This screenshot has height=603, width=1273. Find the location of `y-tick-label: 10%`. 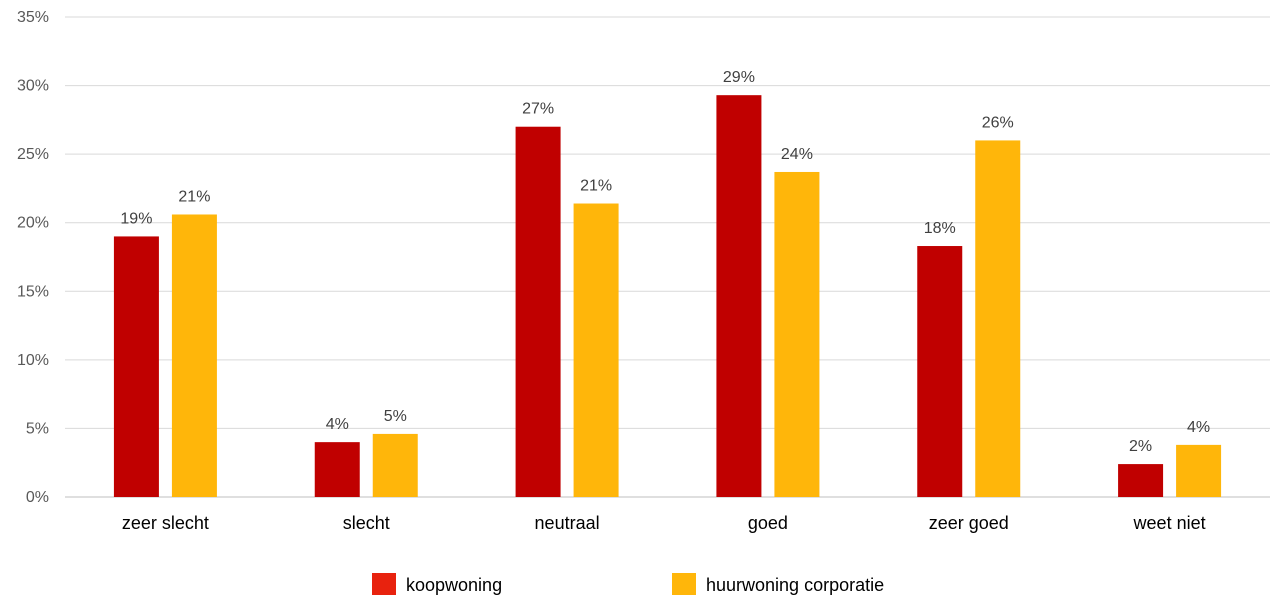

y-tick-label: 10% is located at coordinates (33, 360).